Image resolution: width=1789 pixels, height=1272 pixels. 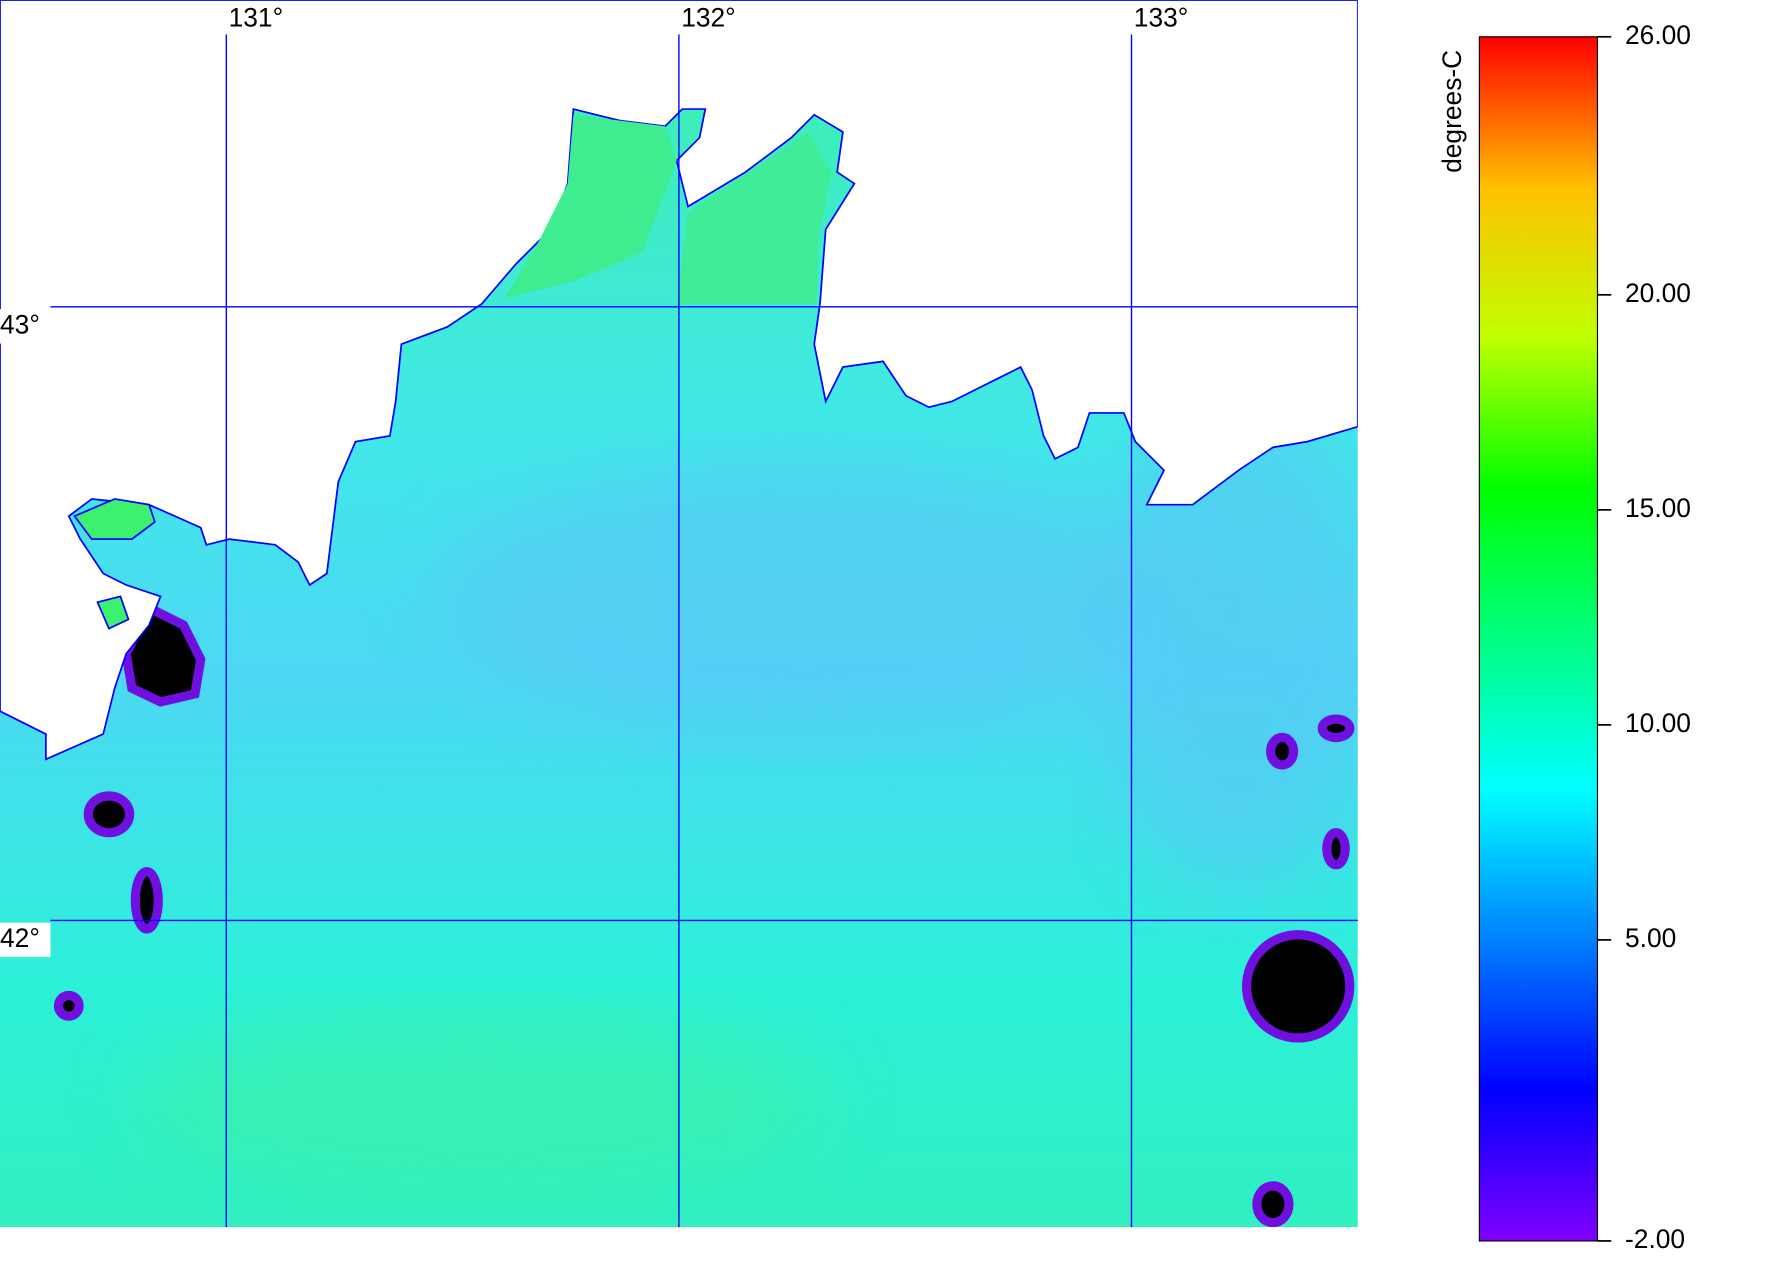 What do you see at coordinates (1538, 639) in the screenshot?
I see `colorbar` at bounding box center [1538, 639].